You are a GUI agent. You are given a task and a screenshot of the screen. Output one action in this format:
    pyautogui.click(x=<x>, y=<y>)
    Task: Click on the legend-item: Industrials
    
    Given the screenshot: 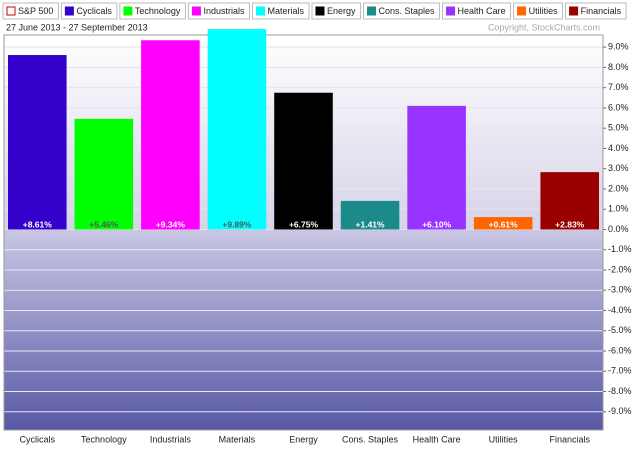 What is the action you would take?
    pyautogui.click(x=218, y=11)
    